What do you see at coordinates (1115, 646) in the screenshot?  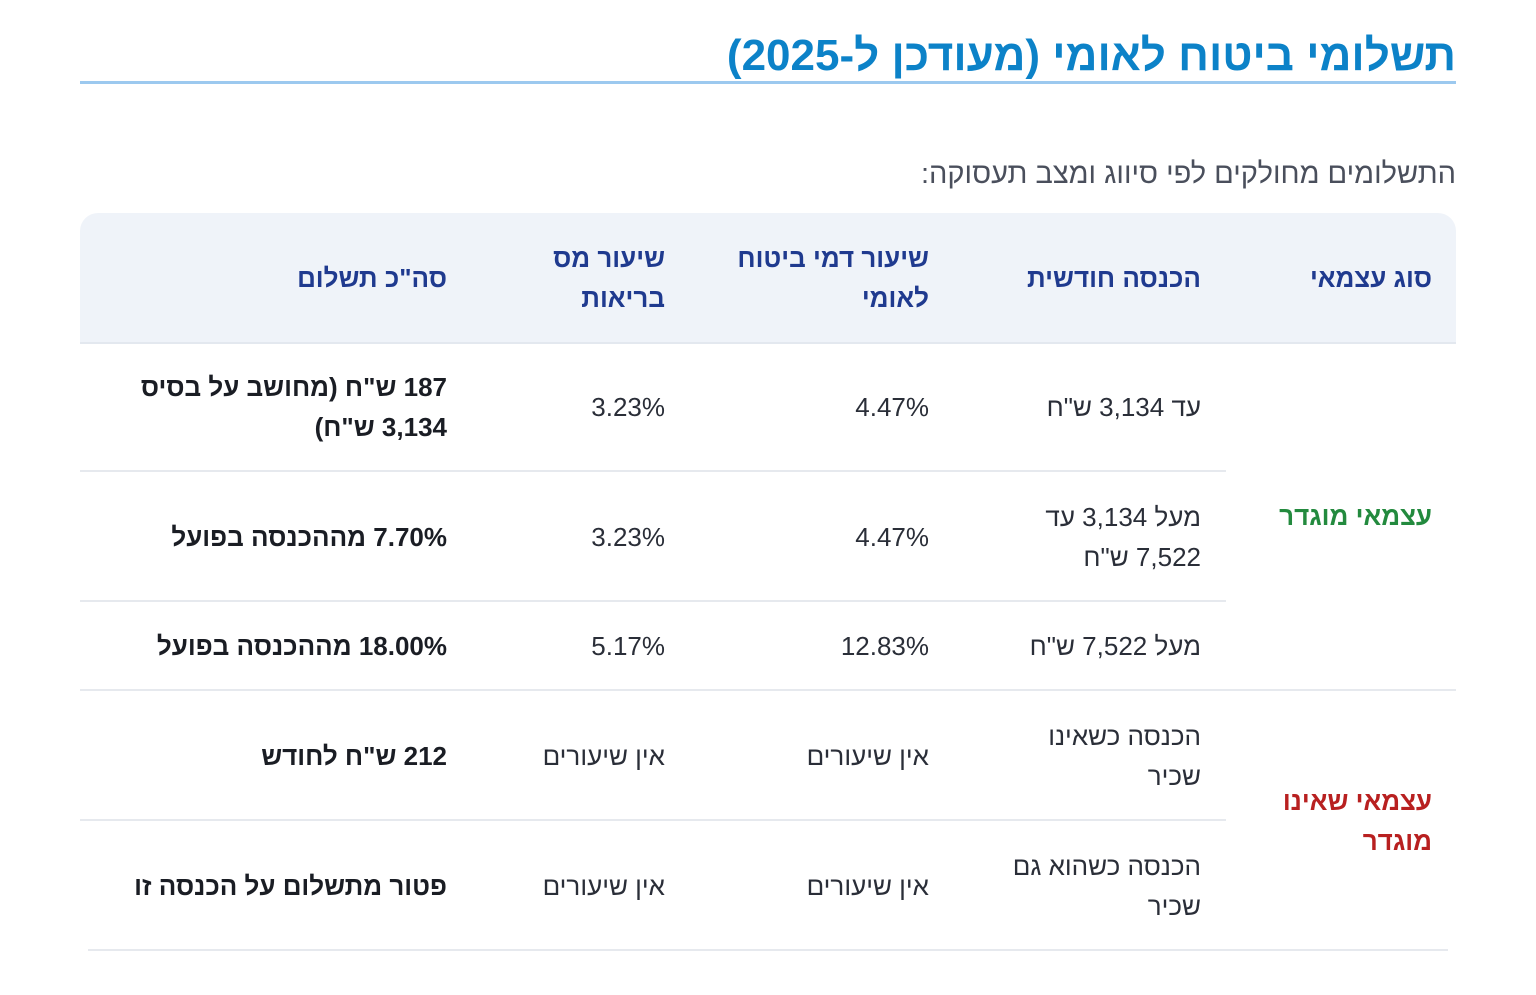 I see `row-income: מעל 7,522 ש"ח` at bounding box center [1115, 646].